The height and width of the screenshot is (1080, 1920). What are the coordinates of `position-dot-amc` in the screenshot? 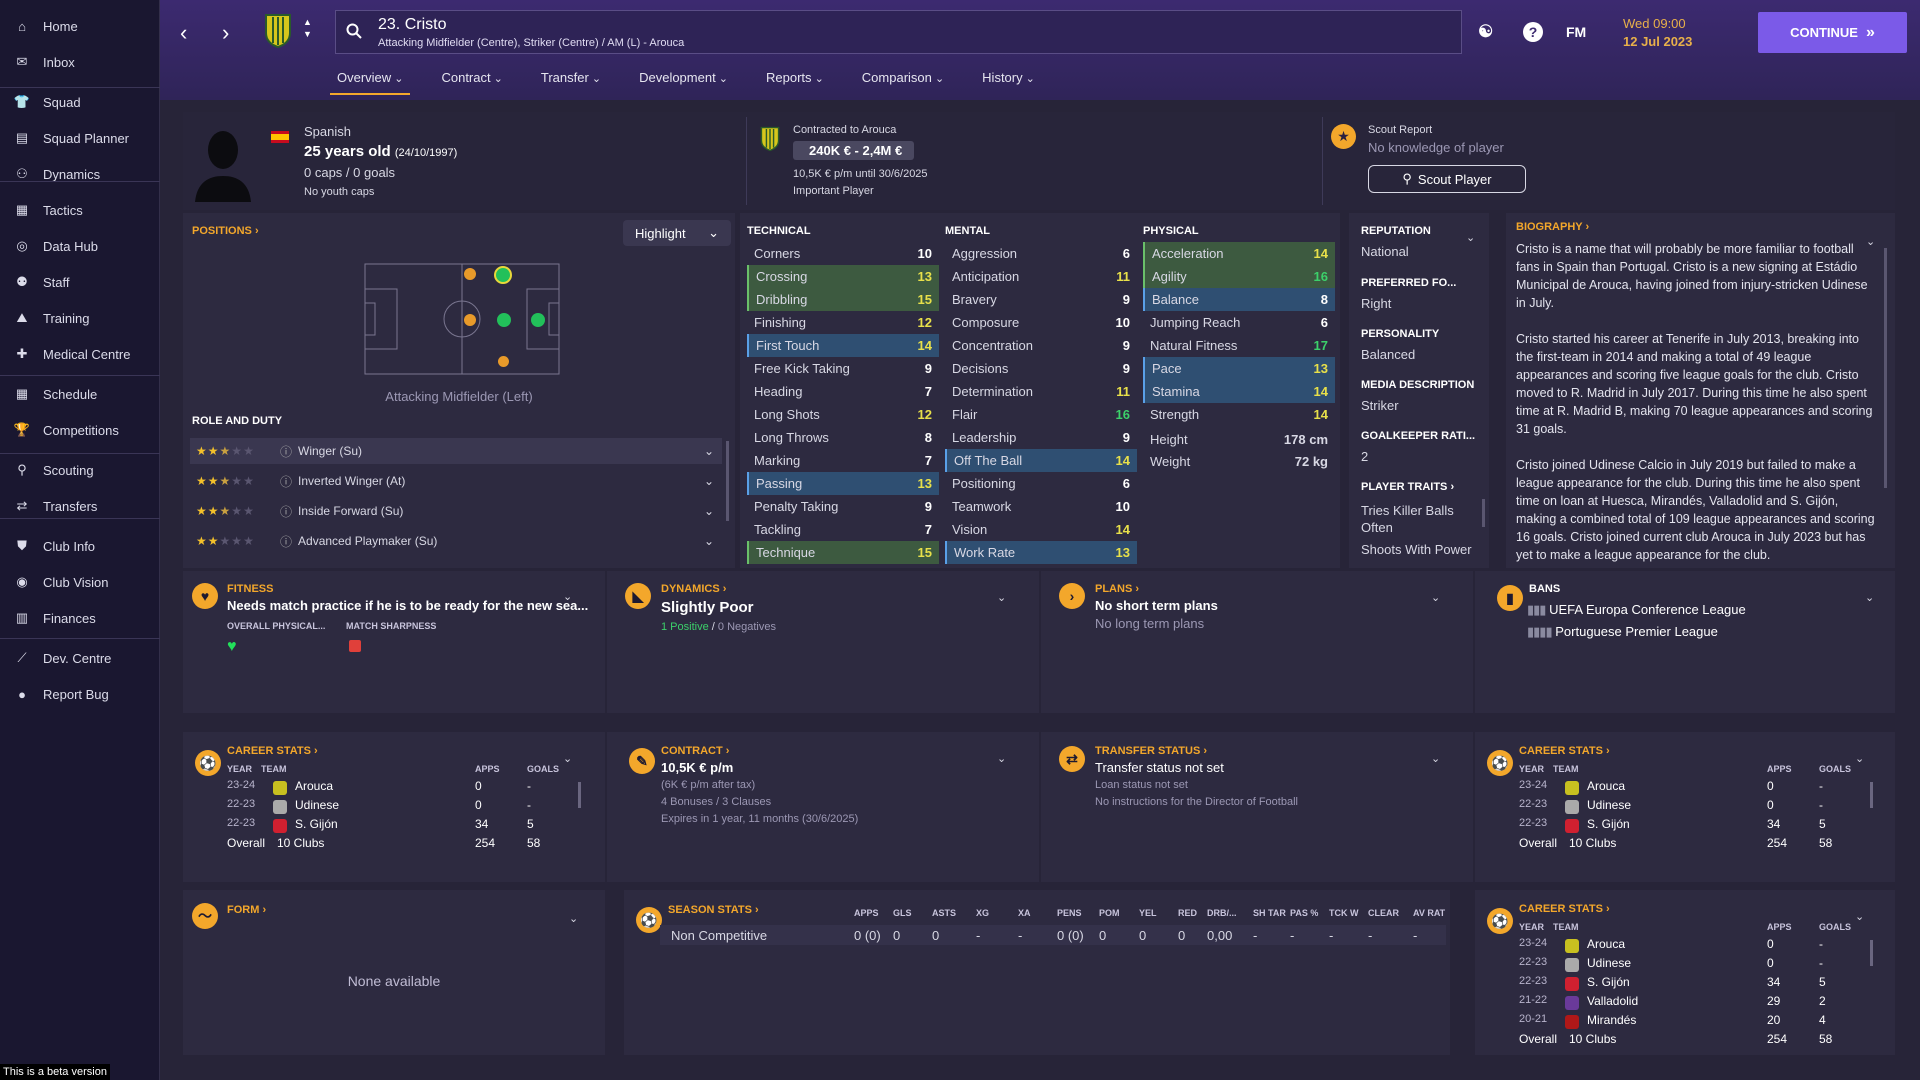 It's located at (504, 320).